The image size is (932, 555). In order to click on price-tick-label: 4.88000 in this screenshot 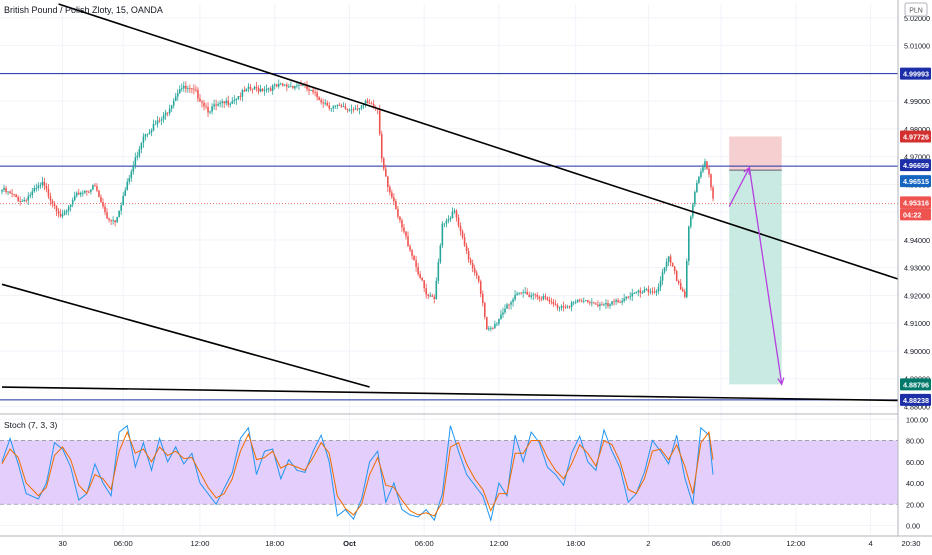, I will do `click(917, 406)`.